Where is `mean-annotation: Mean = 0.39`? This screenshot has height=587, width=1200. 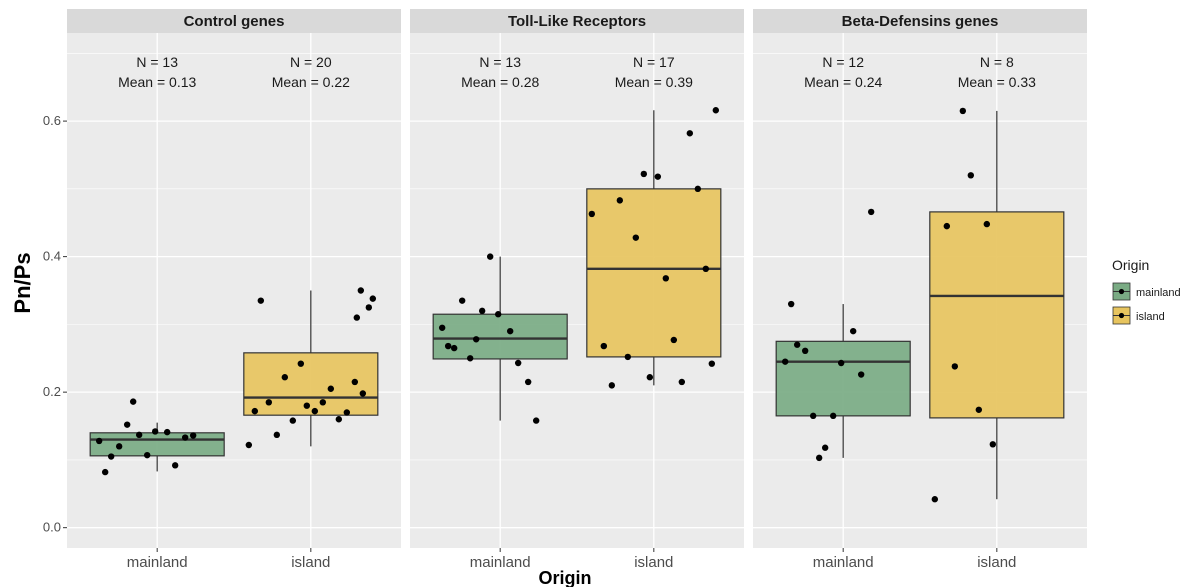 mean-annotation: Mean = 0.39 is located at coordinates (654, 82).